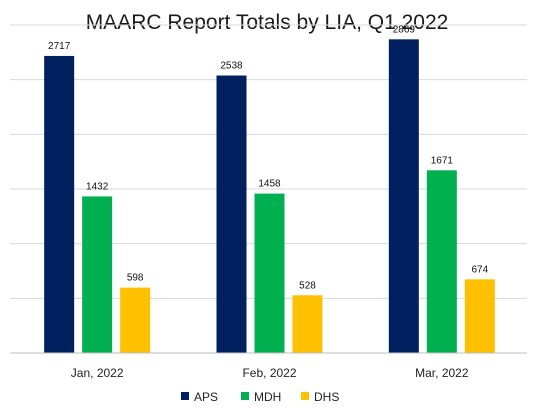  Describe the element at coordinates (442, 373) in the screenshot. I see `x-tick-label: Mar, 2022` at that location.